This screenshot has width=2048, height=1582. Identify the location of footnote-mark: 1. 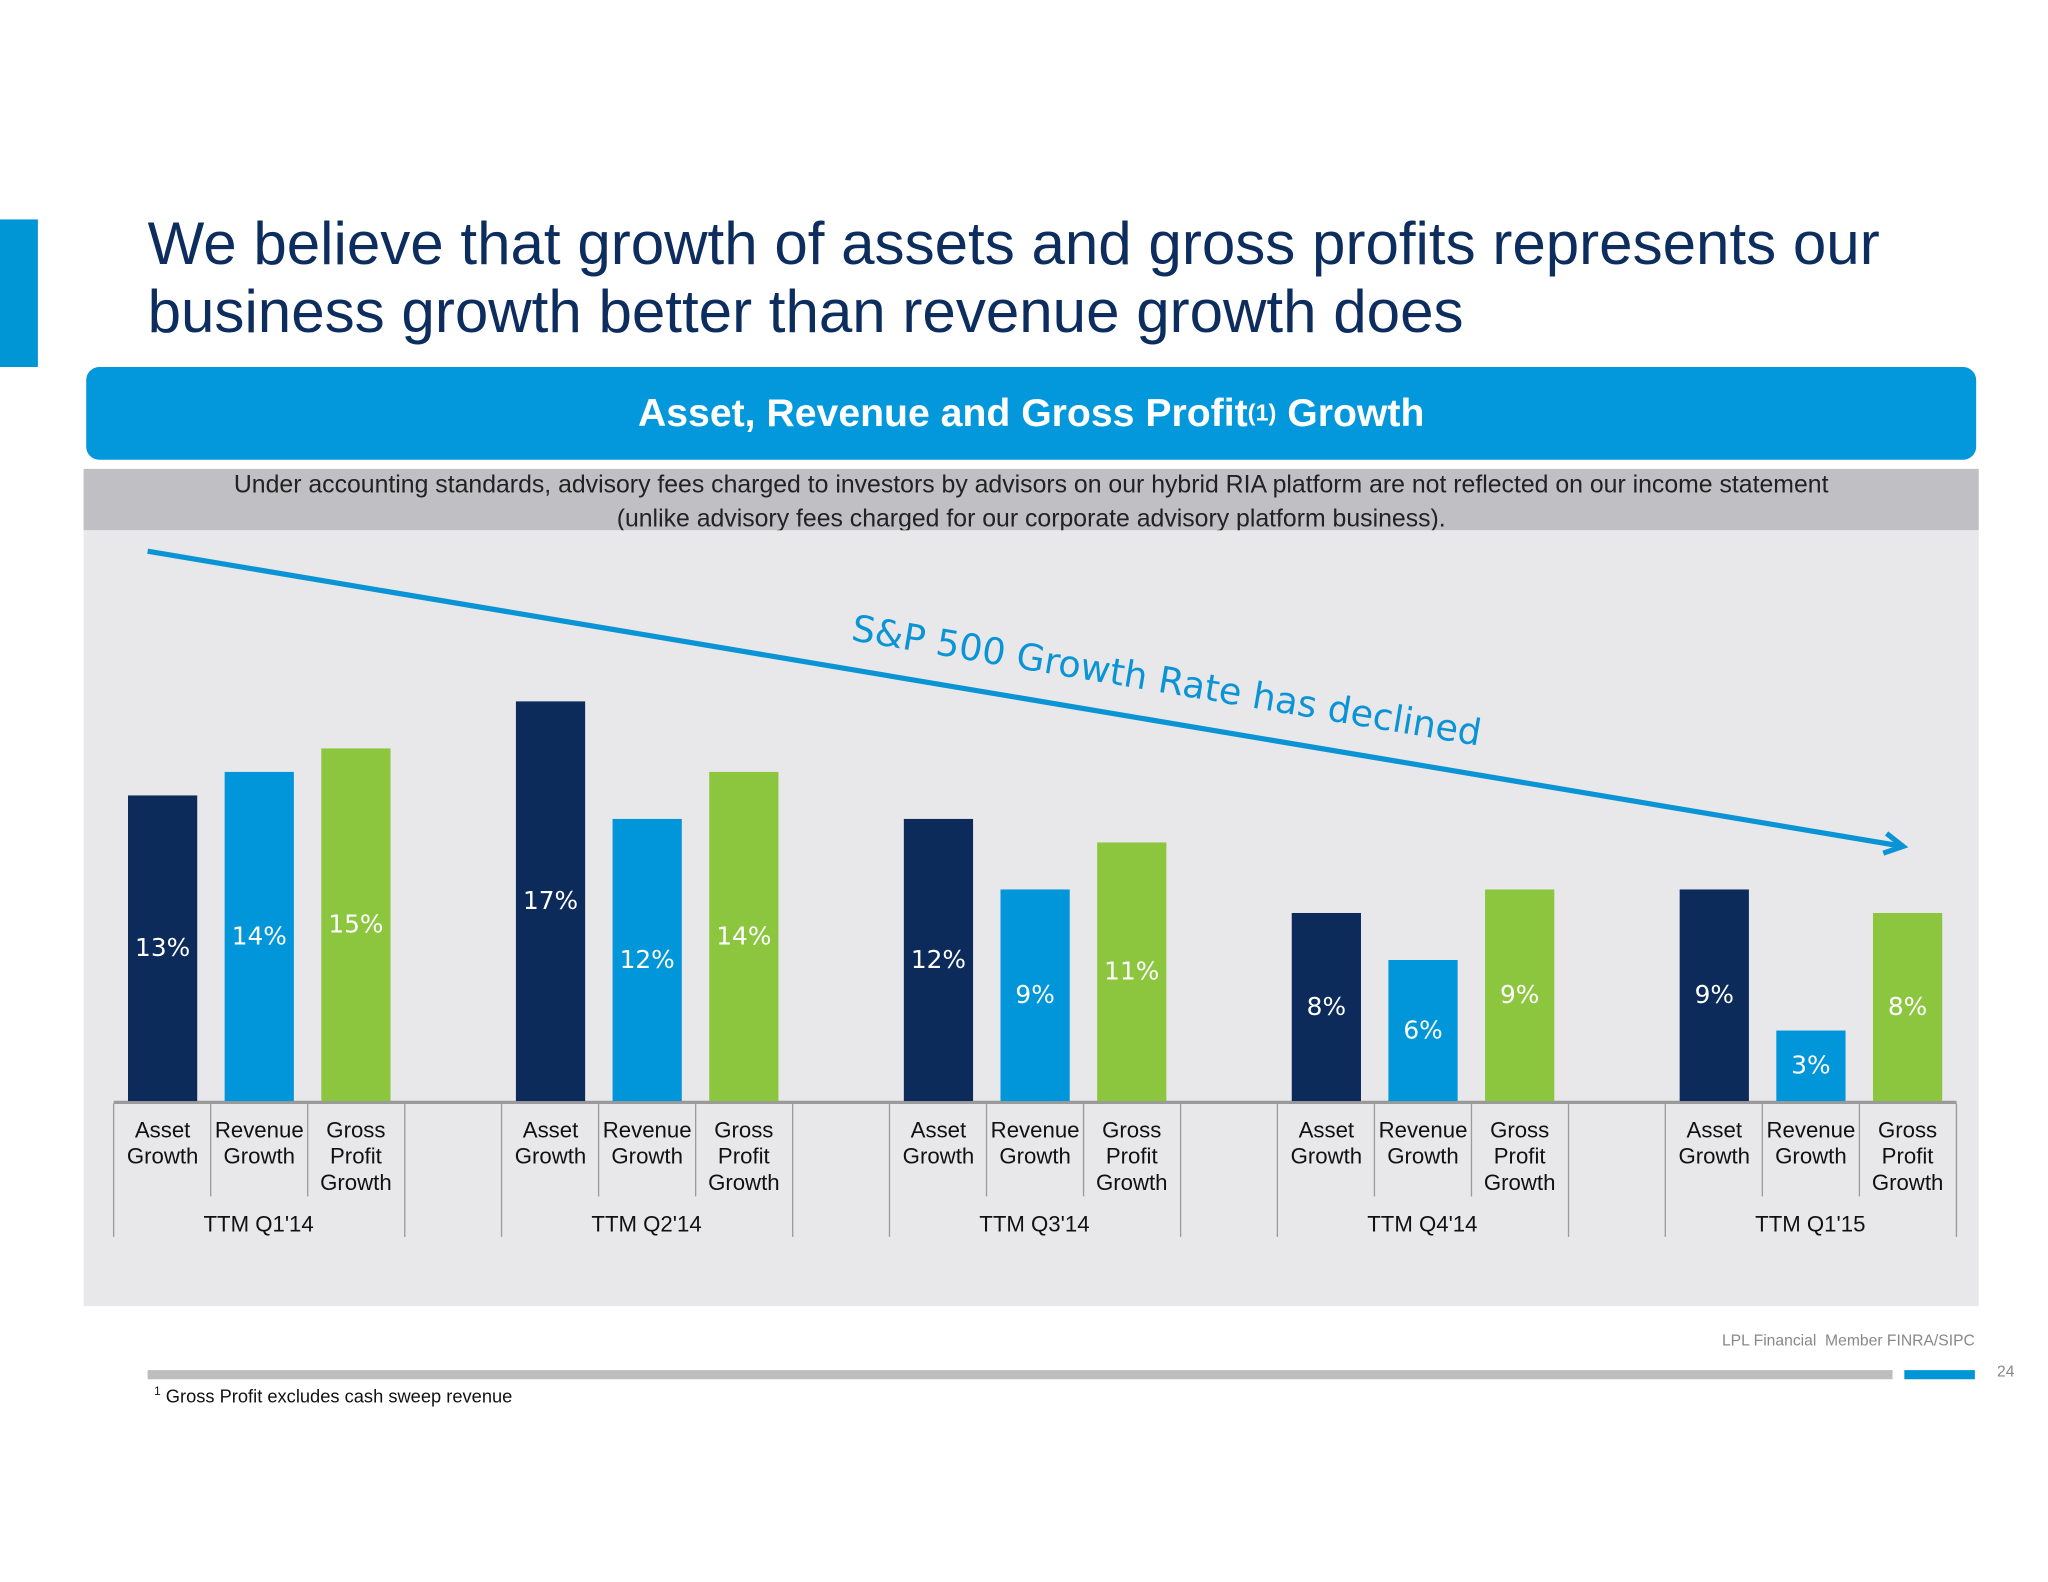
(157, 1391).